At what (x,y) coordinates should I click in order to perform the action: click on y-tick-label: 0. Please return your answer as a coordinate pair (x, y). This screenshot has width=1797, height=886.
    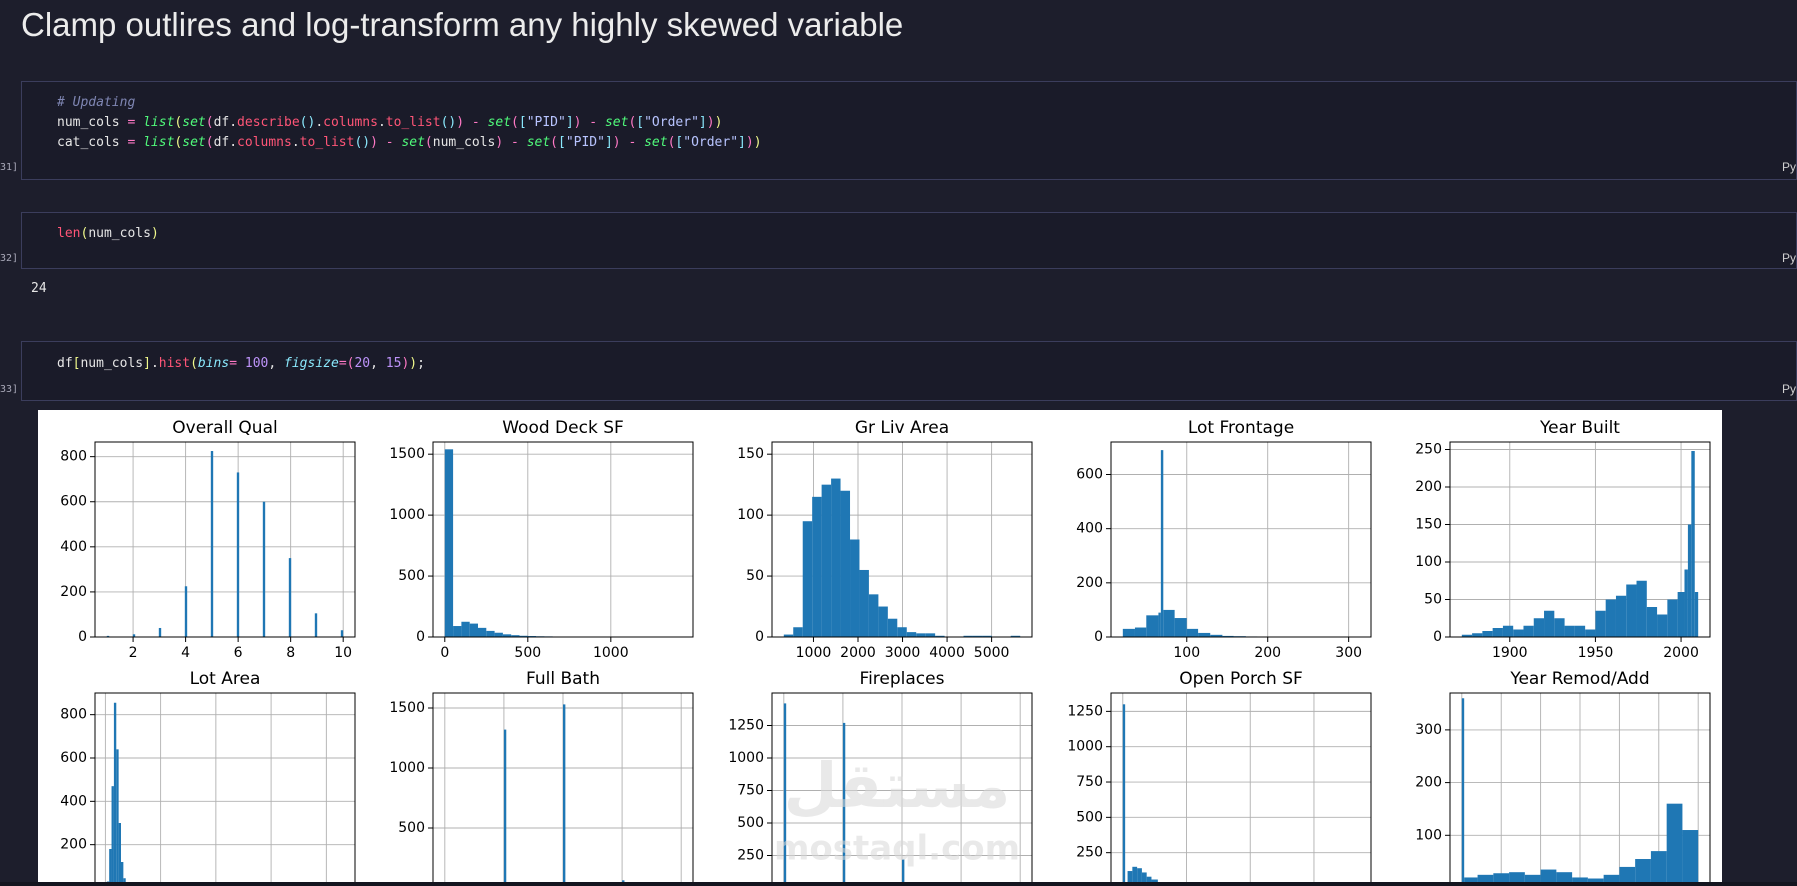
    Looking at the image, I should click on (420, 637).